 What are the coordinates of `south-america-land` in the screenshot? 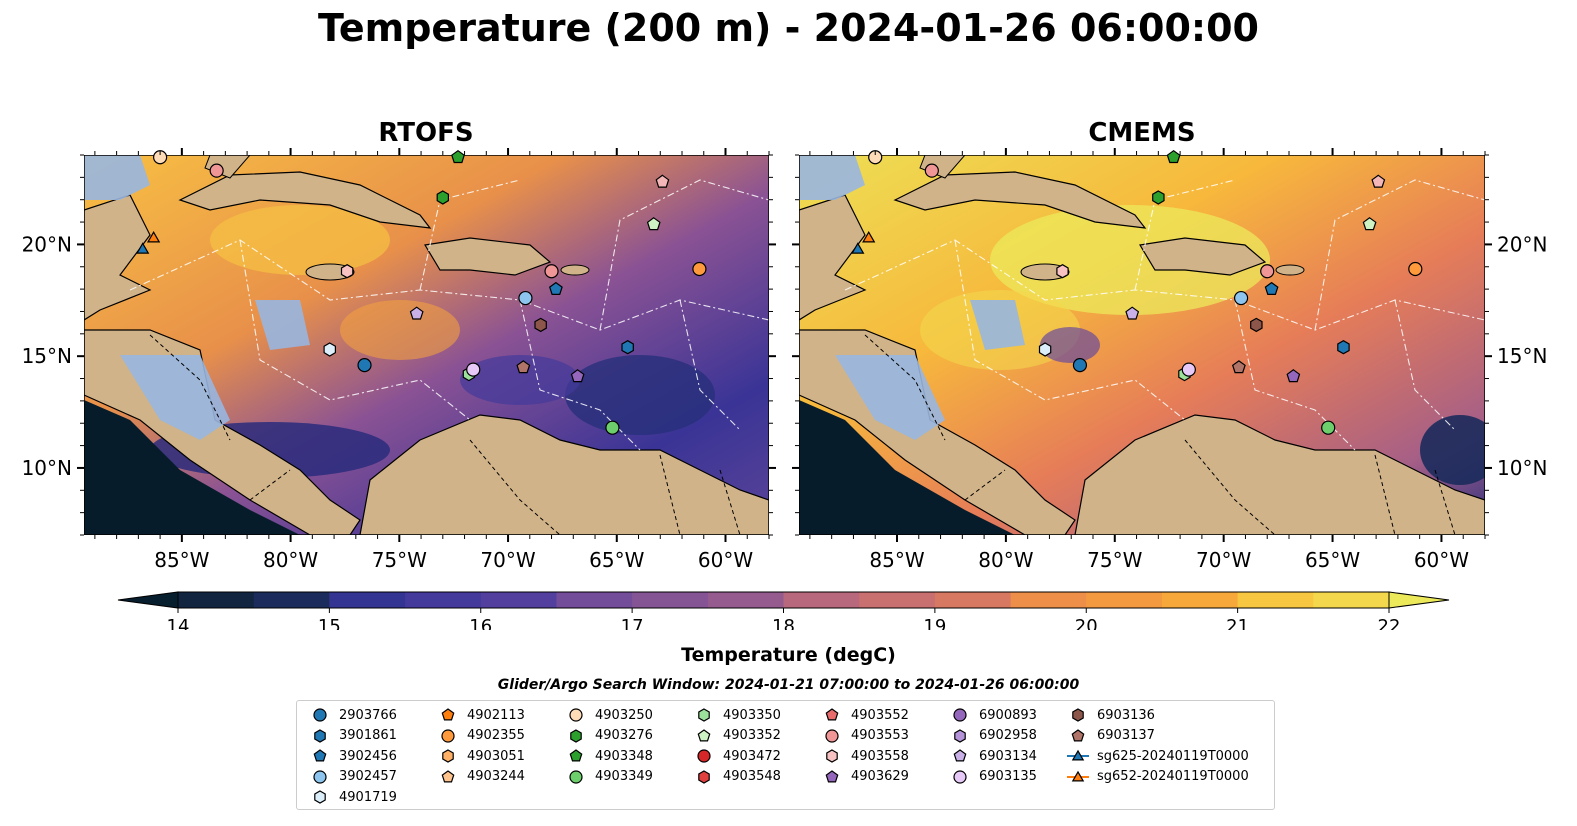 It's located at (1279, 474).